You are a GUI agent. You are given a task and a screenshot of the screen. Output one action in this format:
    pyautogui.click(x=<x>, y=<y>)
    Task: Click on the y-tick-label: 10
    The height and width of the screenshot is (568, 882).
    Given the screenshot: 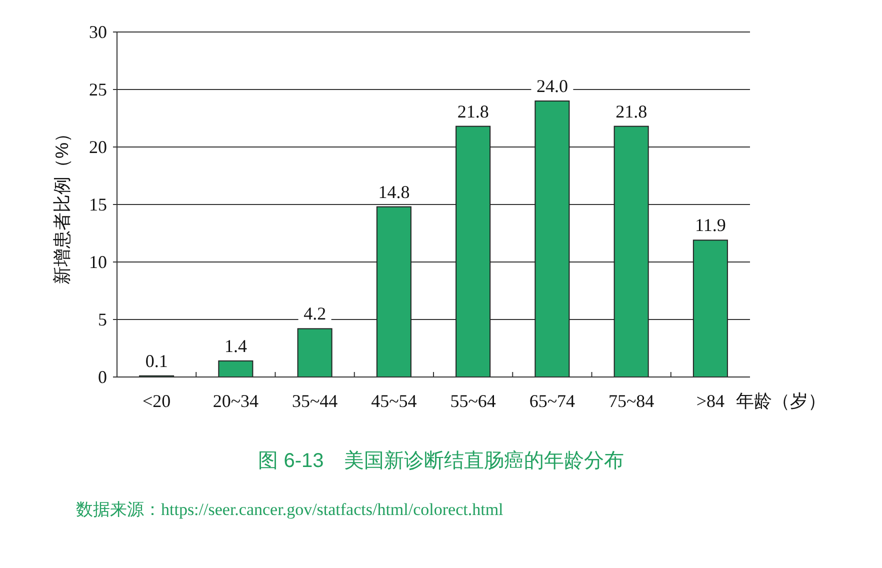 What is the action you would take?
    pyautogui.click(x=98, y=262)
    